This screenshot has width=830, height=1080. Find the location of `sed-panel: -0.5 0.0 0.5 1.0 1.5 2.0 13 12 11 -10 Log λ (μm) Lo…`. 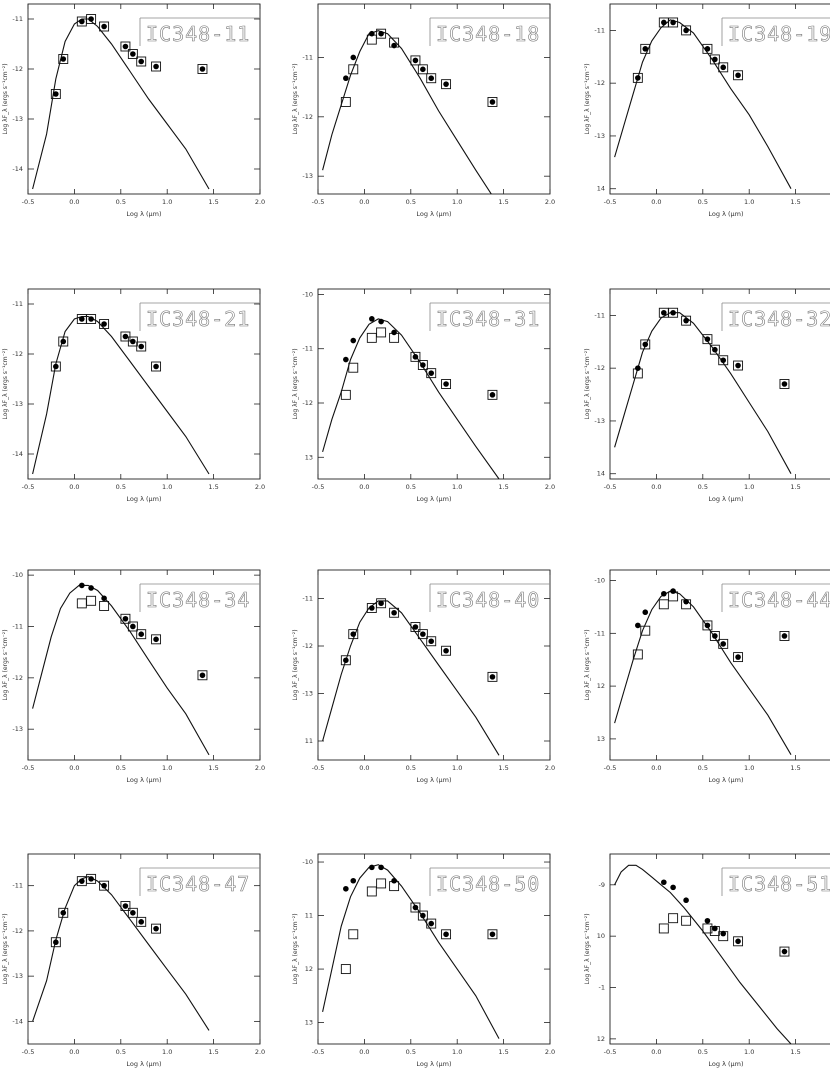

sed-panel: -0.5 0.0 0.5 1.0 1.5 2.0 13 12 11 -10 Log λ (μm) Lo… is located at coordinates (423, 960).